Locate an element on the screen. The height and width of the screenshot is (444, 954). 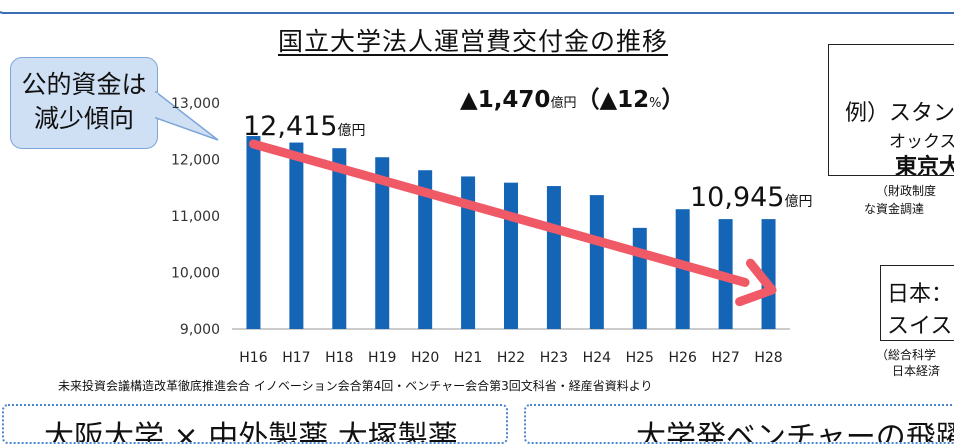
example-note-1: （財政制度 is located at coordinates (906, 191).